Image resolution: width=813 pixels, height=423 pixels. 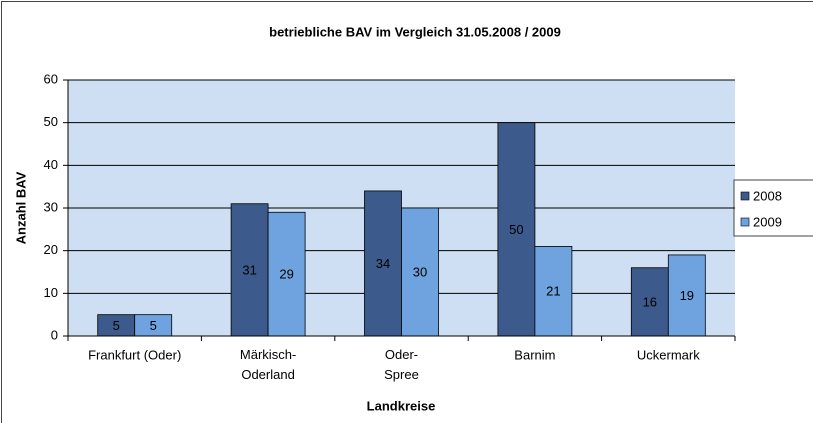 What do you see at coordinates (401, 364) in the screenshot?
I see `x-tick-label: Oder-Spree` at bounding box center [401, 364].